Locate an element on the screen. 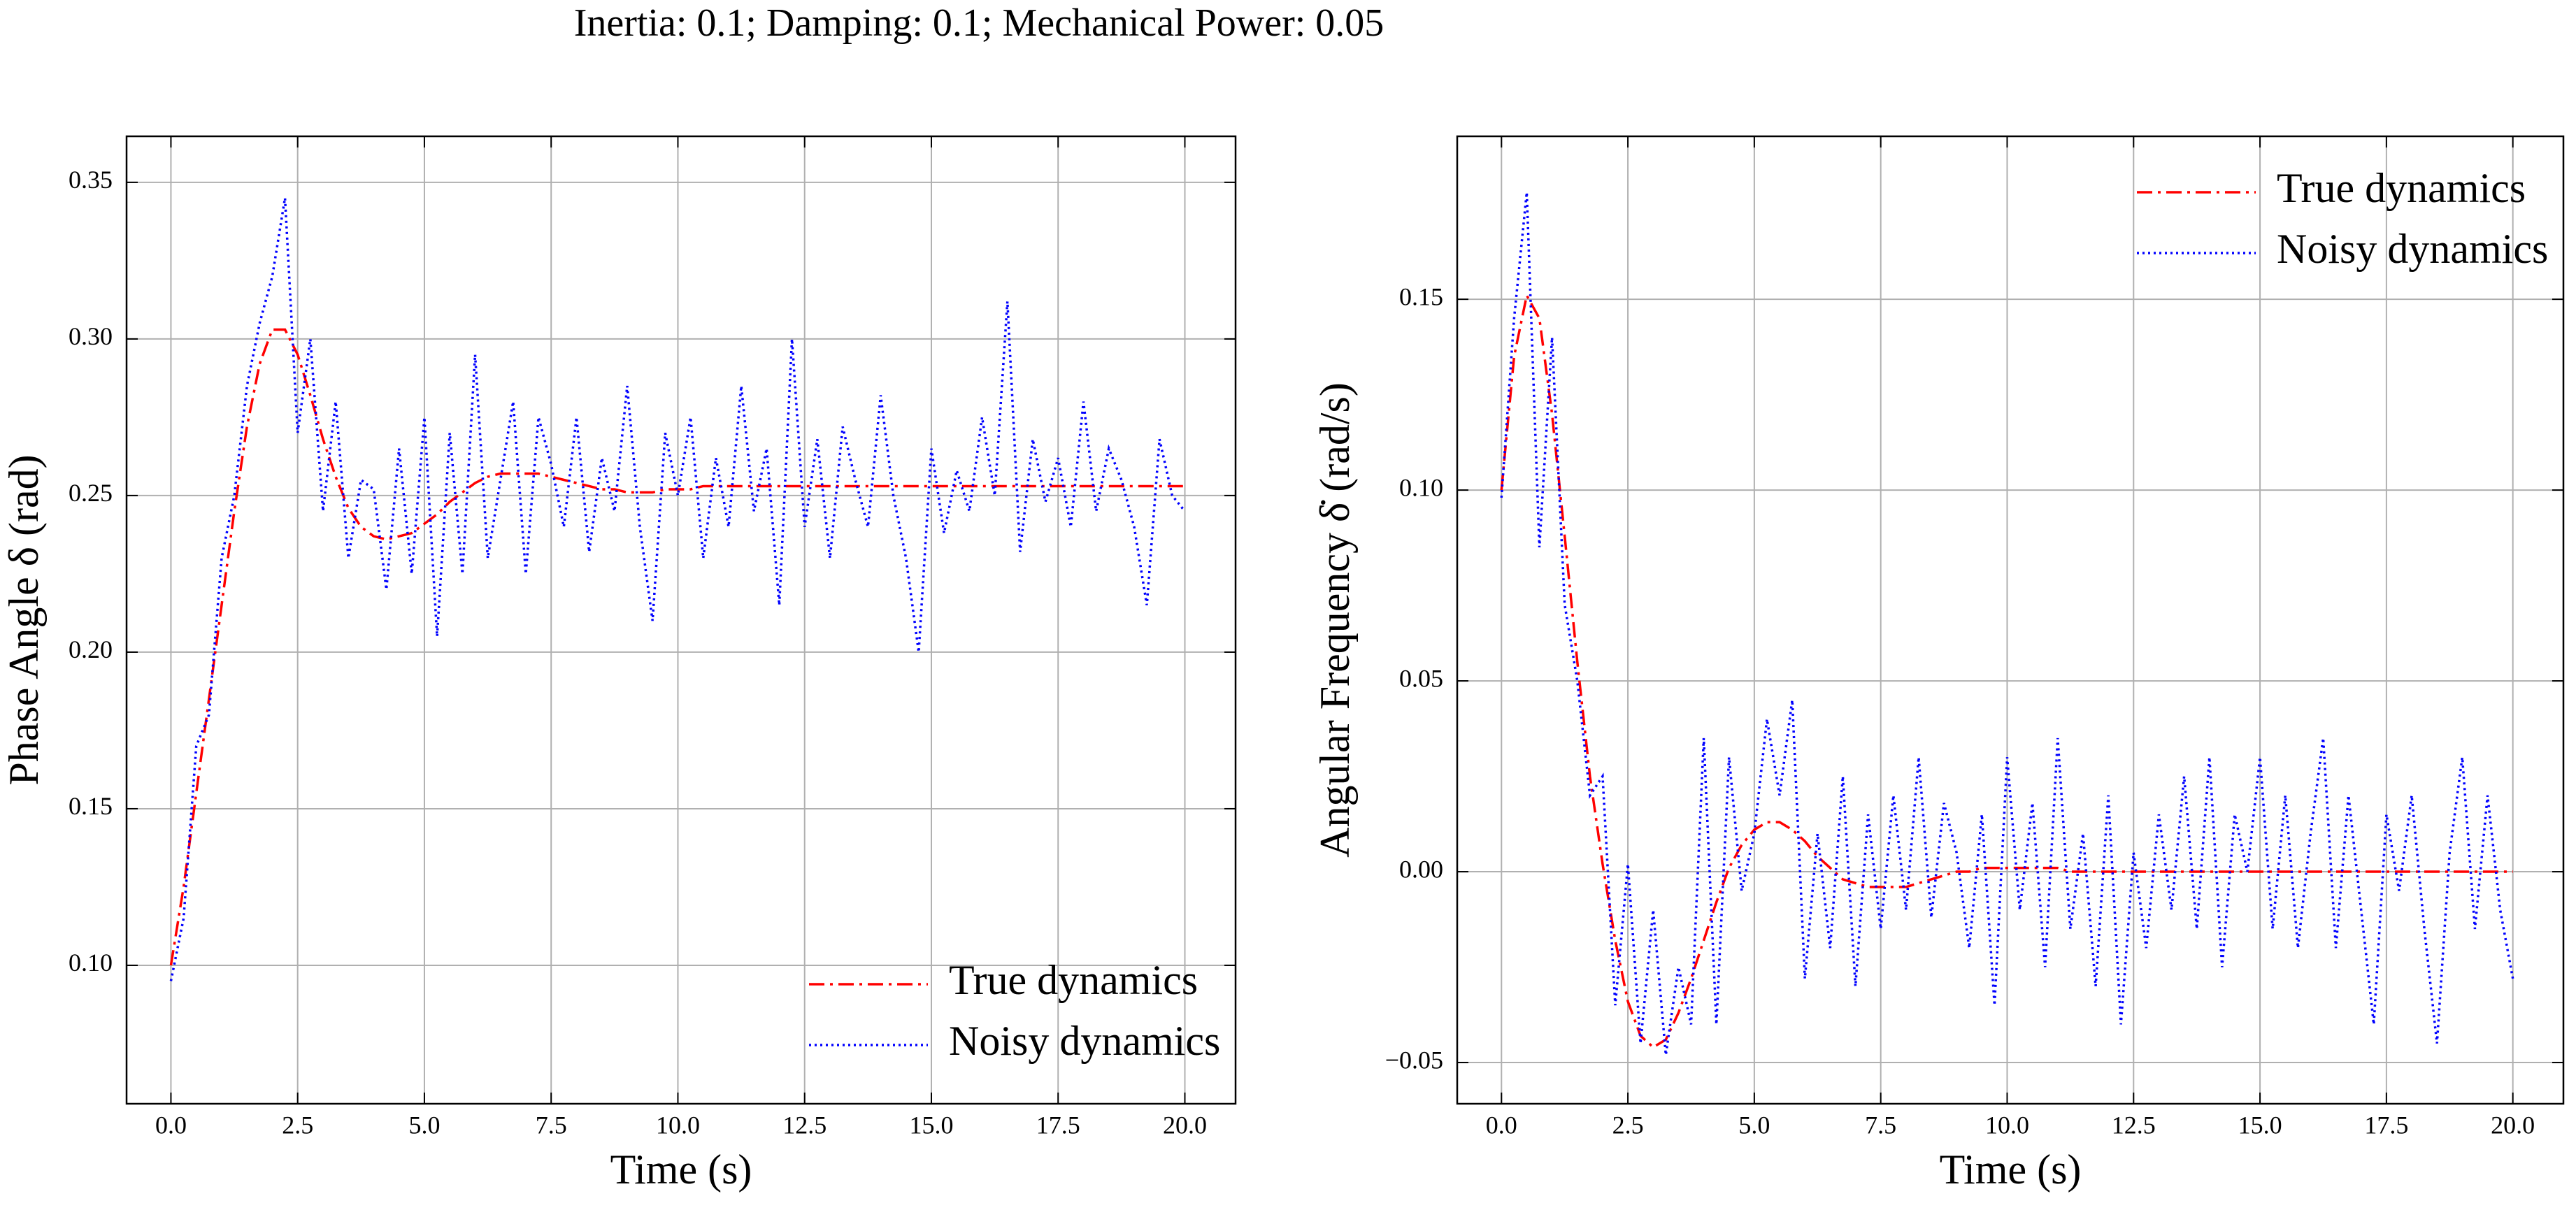 The height and width of the screenshot is (1210, 2576). y-tick-label: 0.35 is located at coordinates (91, 180).